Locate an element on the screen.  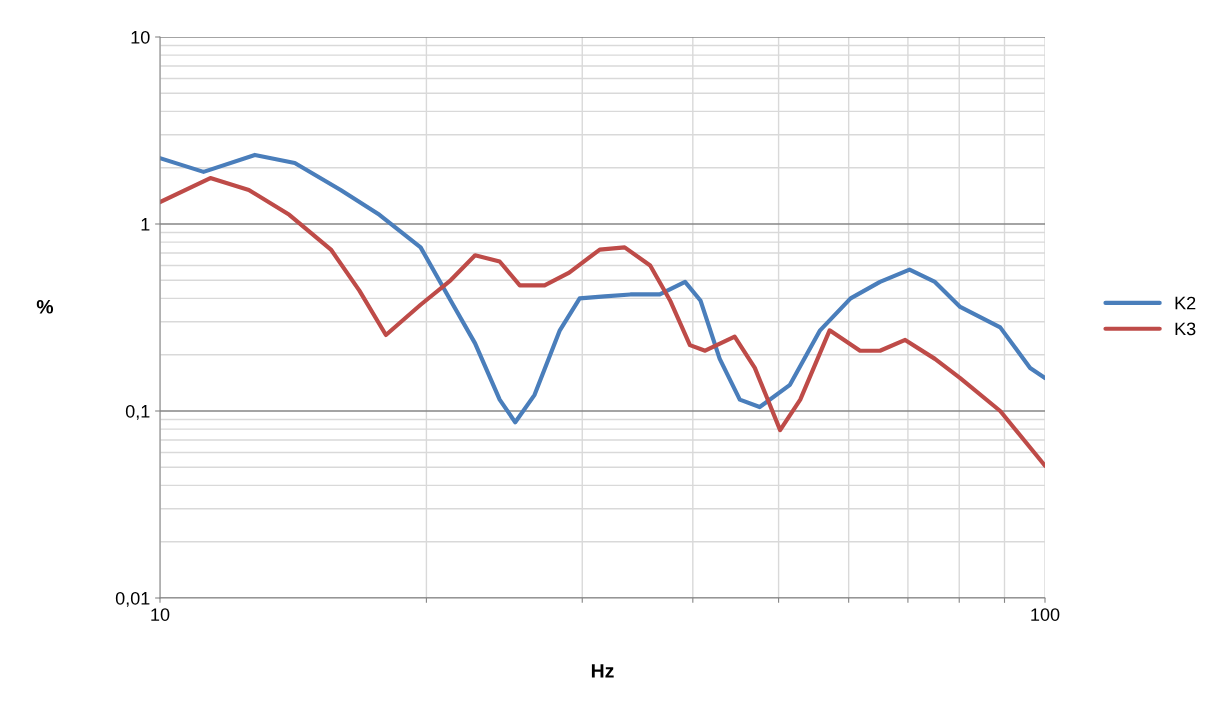
x-axis-title: Hz is located at coordinates (602, 671).